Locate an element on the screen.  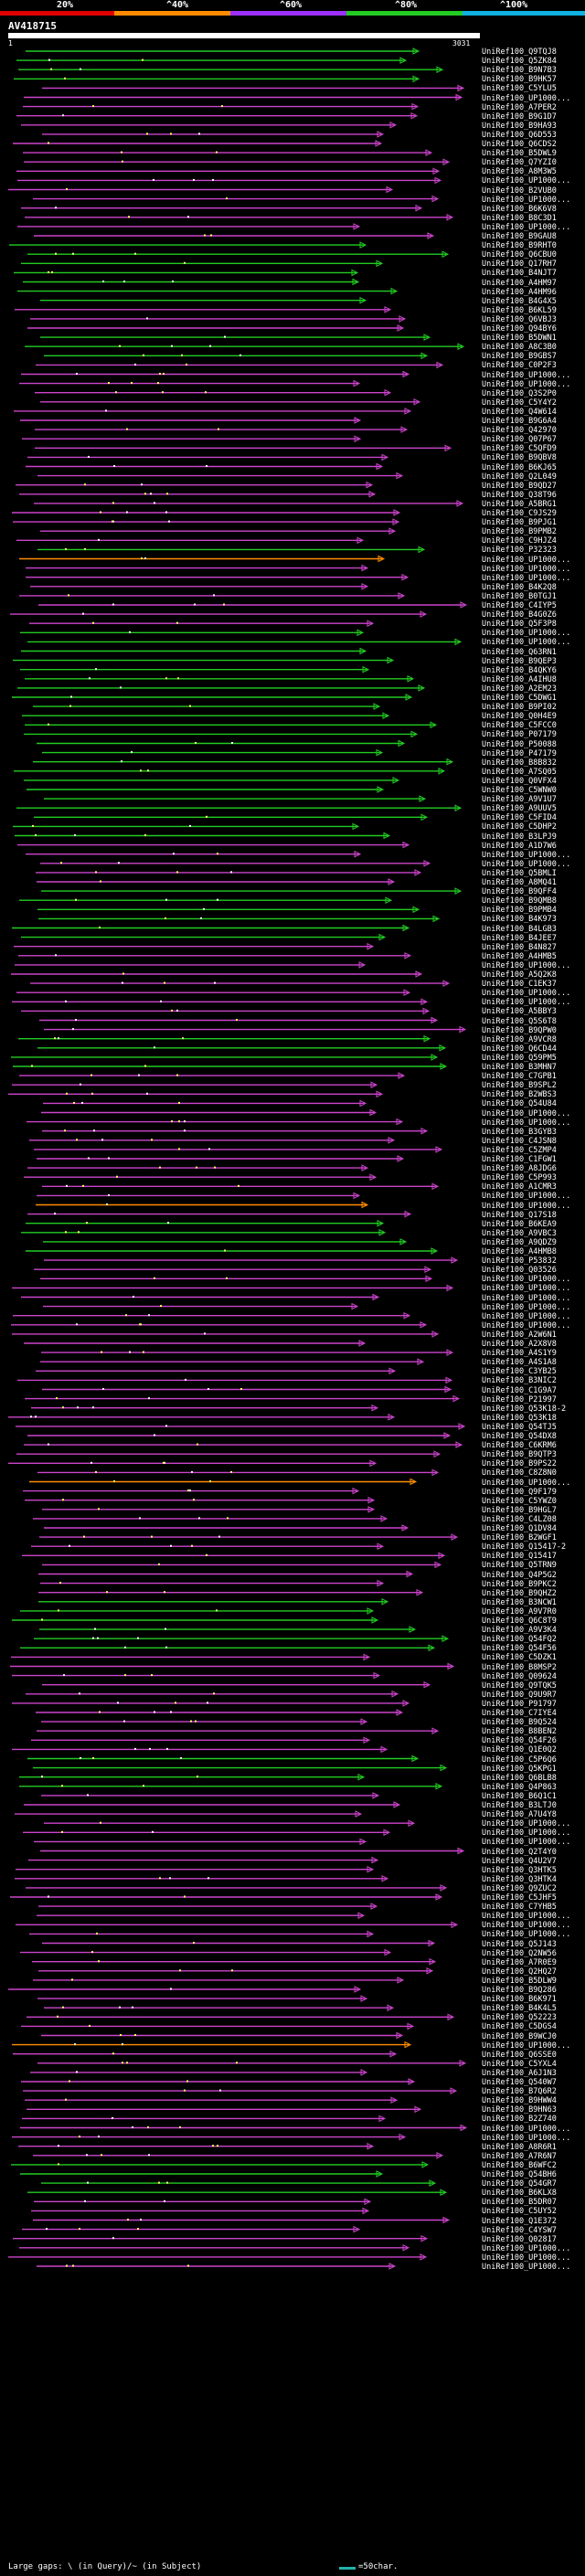
hit-label: UniRef100_C6KRM6 is located at coordinates (519, 1446).